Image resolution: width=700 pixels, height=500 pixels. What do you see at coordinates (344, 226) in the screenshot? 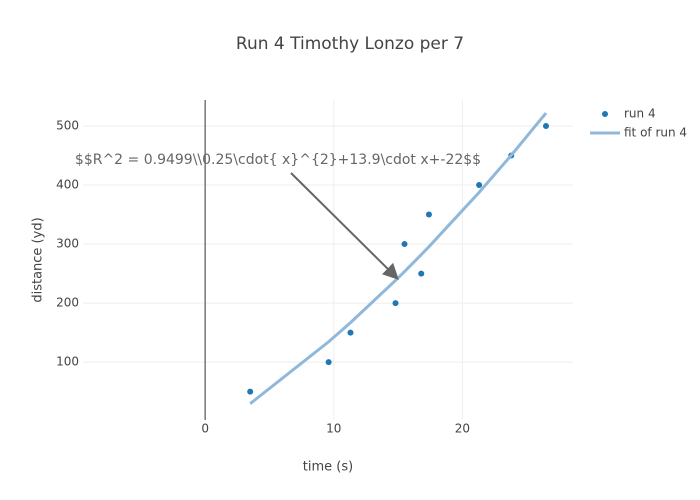
I see `annotation-arrow` at bounding box center [344, 226].